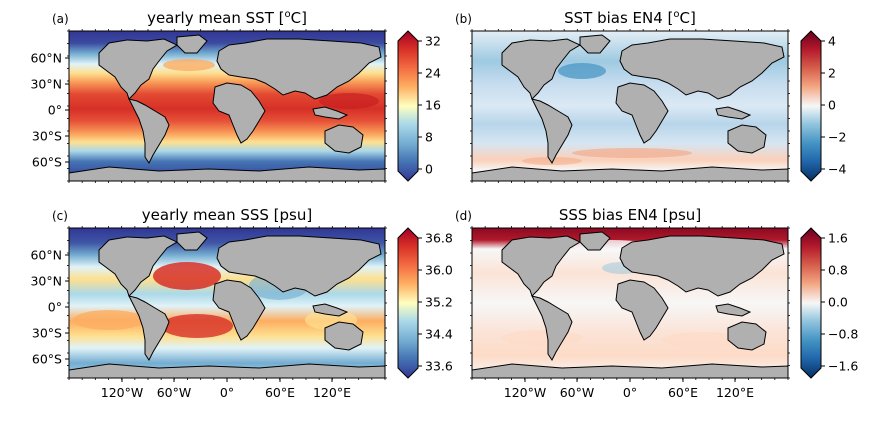  What do you see at coordinates (439, 334) in the screenshot?
I see `colorbar-tick-label: 34.4` at bounding box center [439, 334].